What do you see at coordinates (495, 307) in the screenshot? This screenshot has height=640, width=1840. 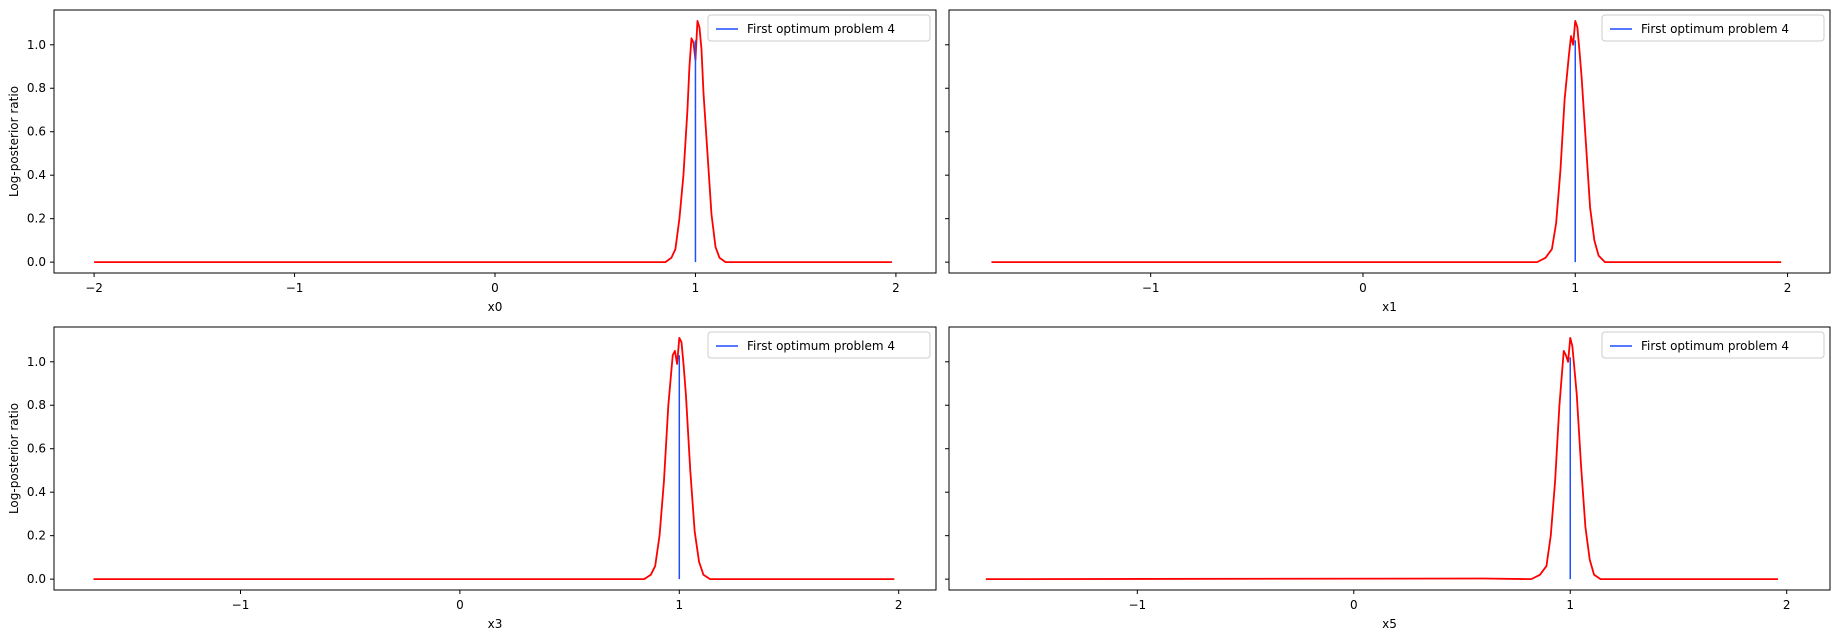 I see `x-axis-label: x0` at bounding box center [495, 307].